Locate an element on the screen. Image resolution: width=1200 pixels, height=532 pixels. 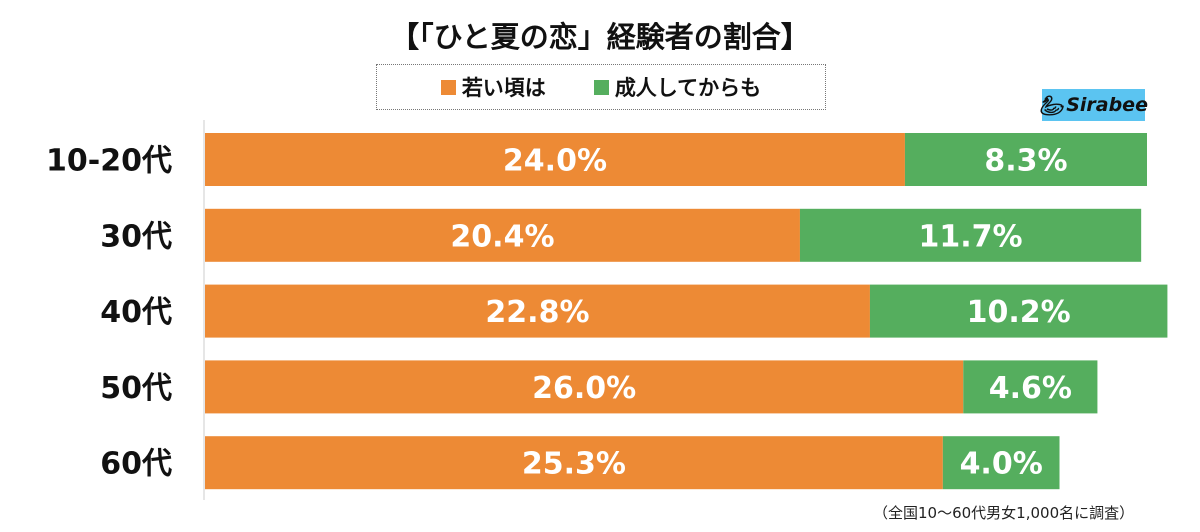
legend-label: 成人してからも is located at coordinates (688, 88).